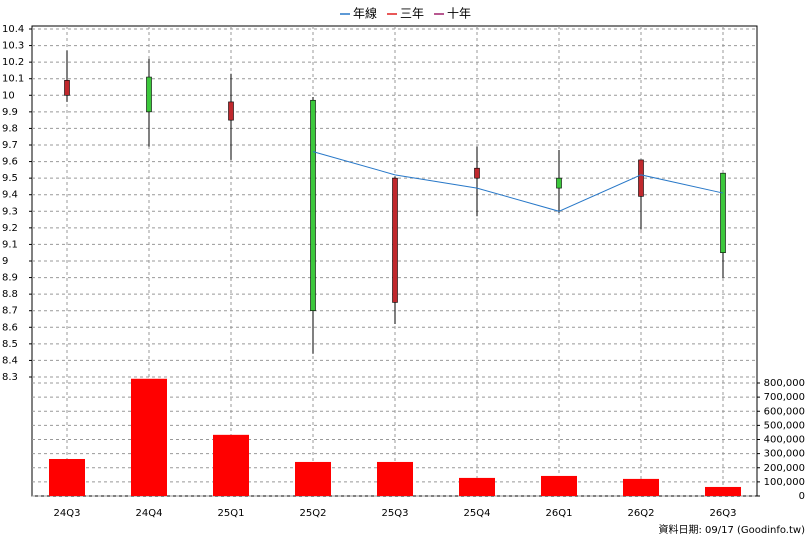  Describe the element at coordinates (10, 244) in the screenshot. I see `y-tick-label: 9.1` at that location.